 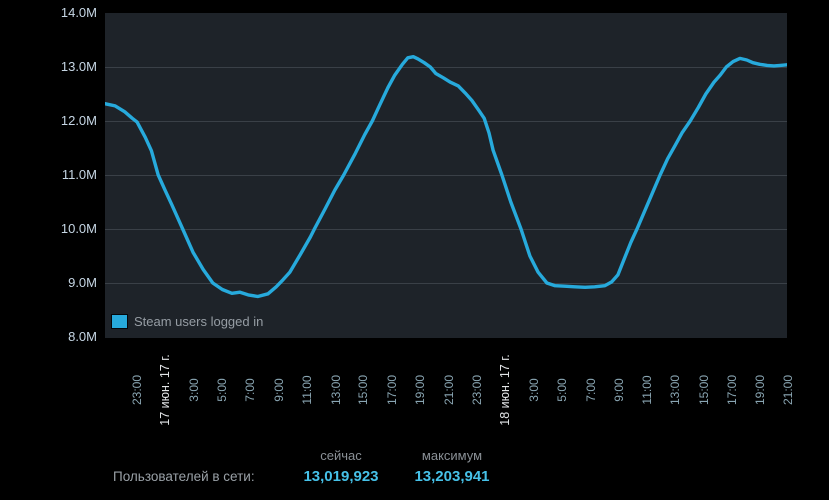 What do you see at coordinates (199, 321) in the screenshot?
I see `legend-label: Steam users logged in` at bounding box center [199, 321].